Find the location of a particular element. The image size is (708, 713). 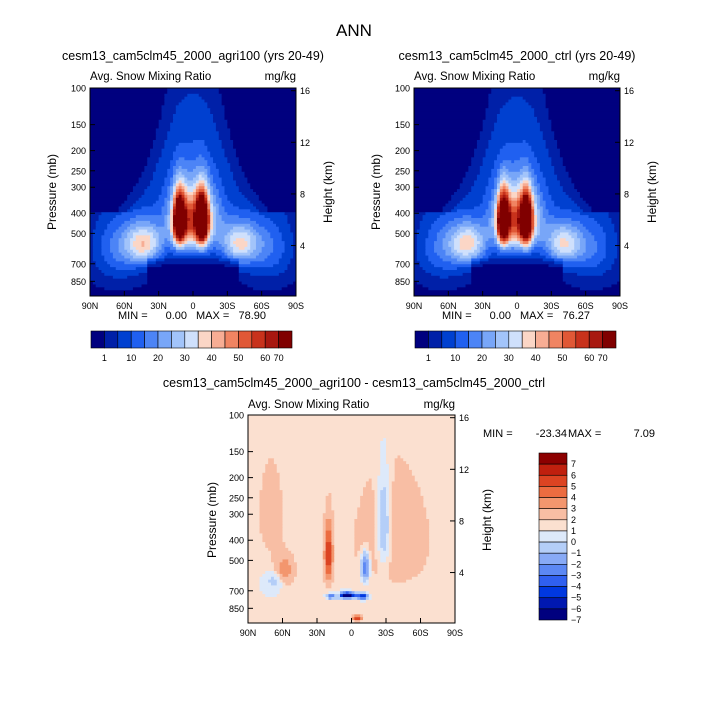

x-tick-label: 30S is located at coordinates (386, 633).